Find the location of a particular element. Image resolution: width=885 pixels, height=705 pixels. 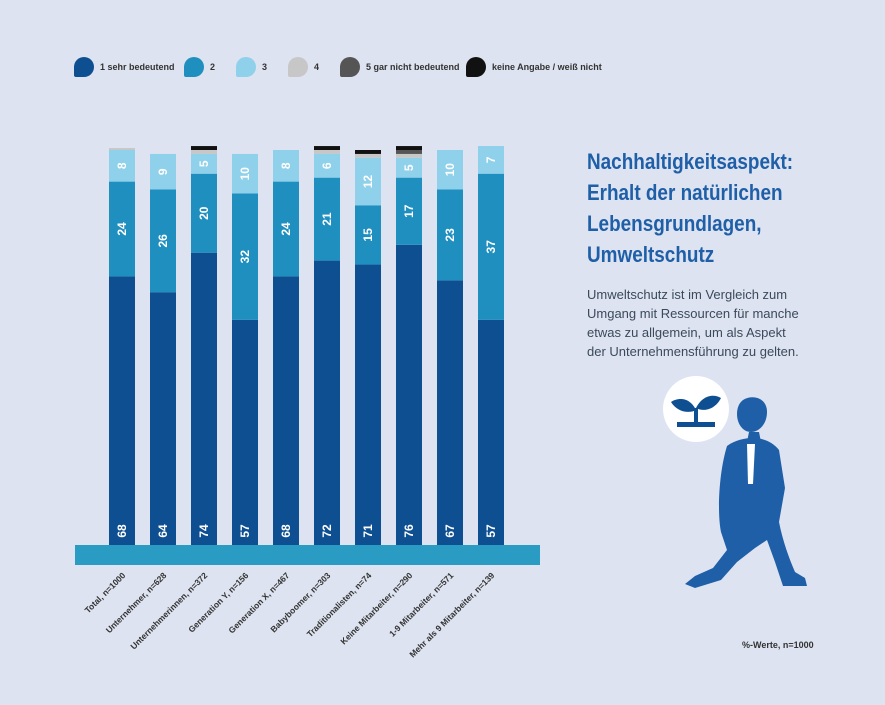

data-label: 6 is located at coordinates (327, 165).